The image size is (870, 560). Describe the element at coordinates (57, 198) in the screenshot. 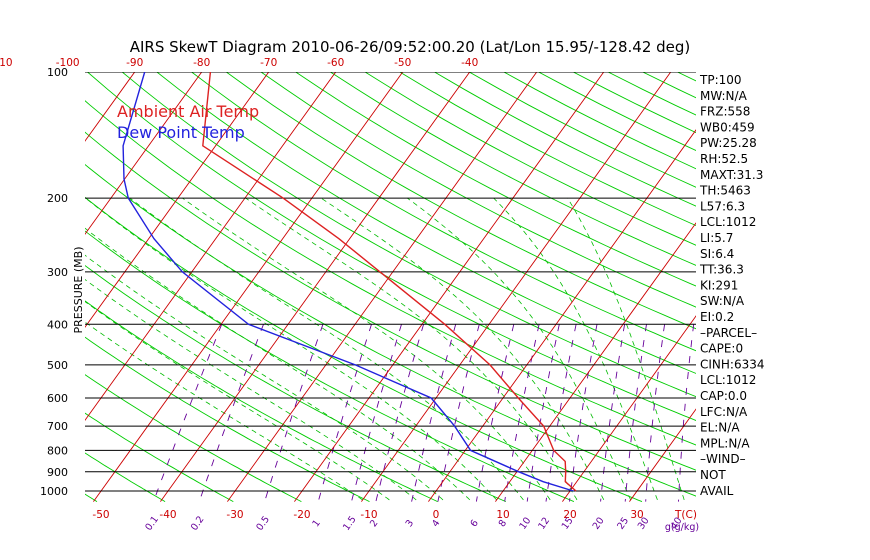

I see `pressure-tick-label: 200` at that location.